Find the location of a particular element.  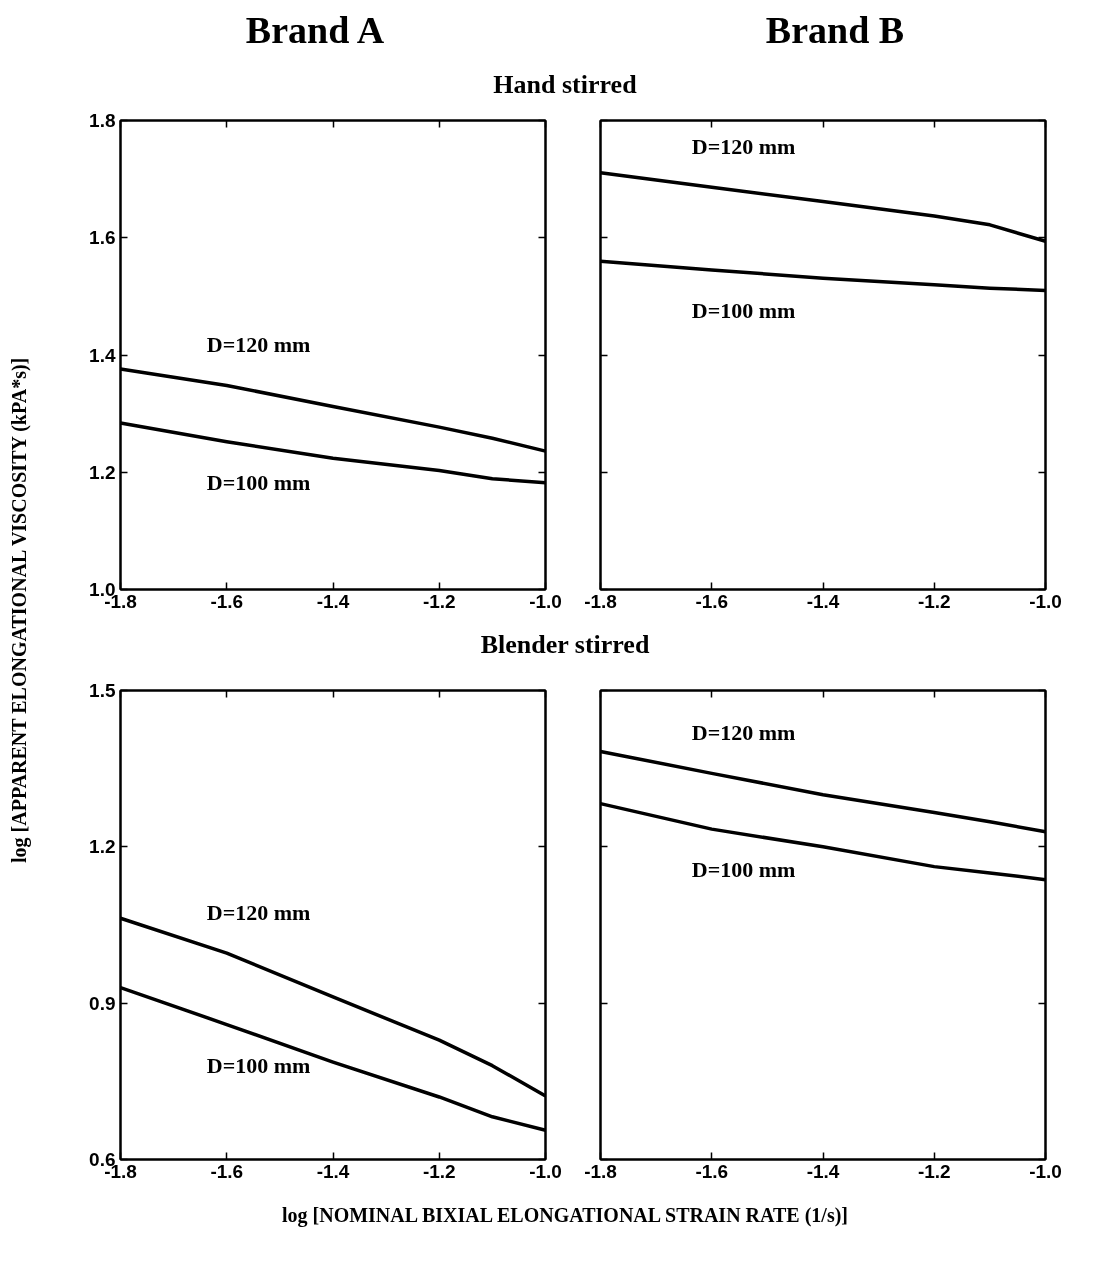

y-axis-title: log [APPARENT ELONGATIONAL VISCOSITY (kPA*s)] is located at coordinates (19, 610).